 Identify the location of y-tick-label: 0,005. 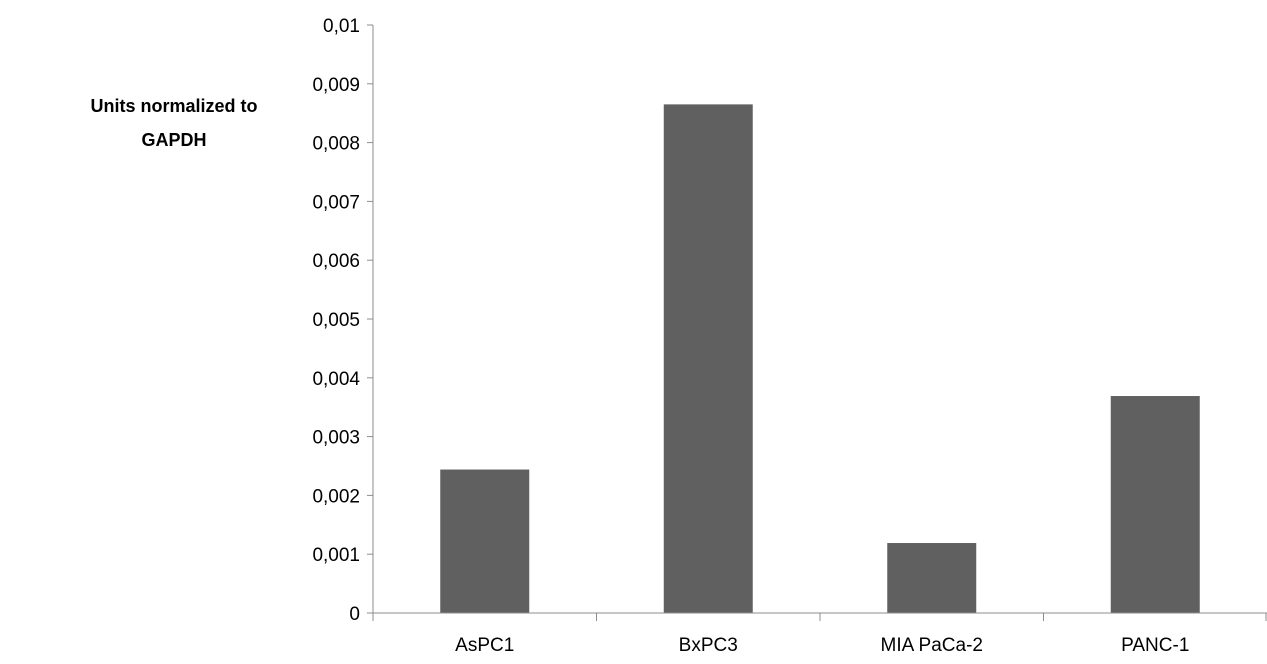
(336, 320).